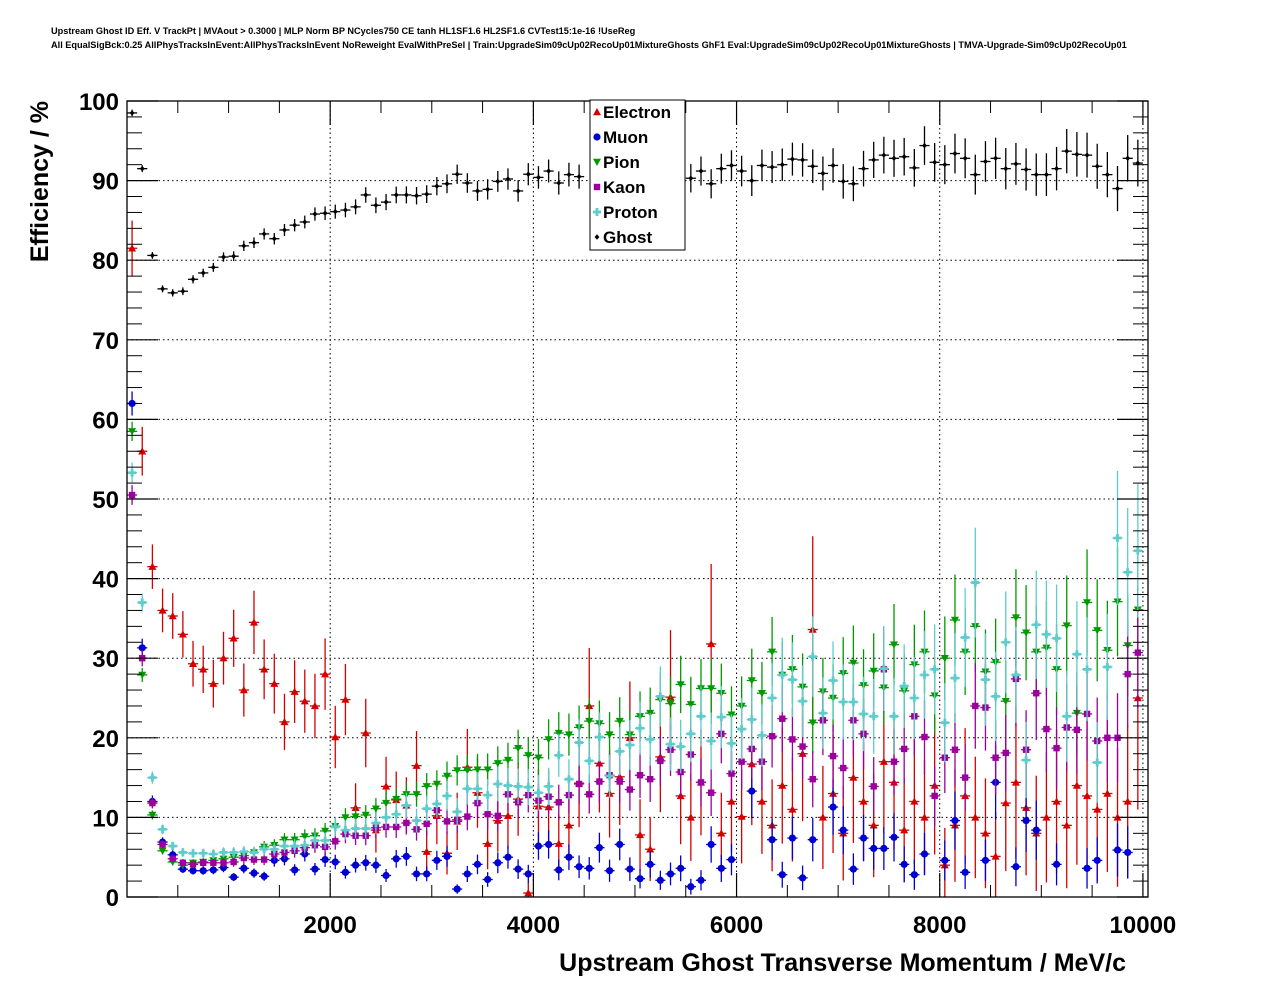 The image size is (1276, 996). I want to click on x-tick-label: 6000, so click(736, 925).